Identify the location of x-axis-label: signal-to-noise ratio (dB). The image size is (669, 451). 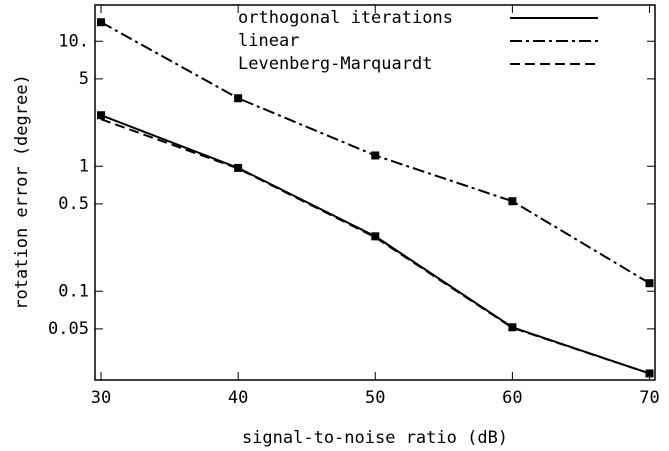
(375, 438).